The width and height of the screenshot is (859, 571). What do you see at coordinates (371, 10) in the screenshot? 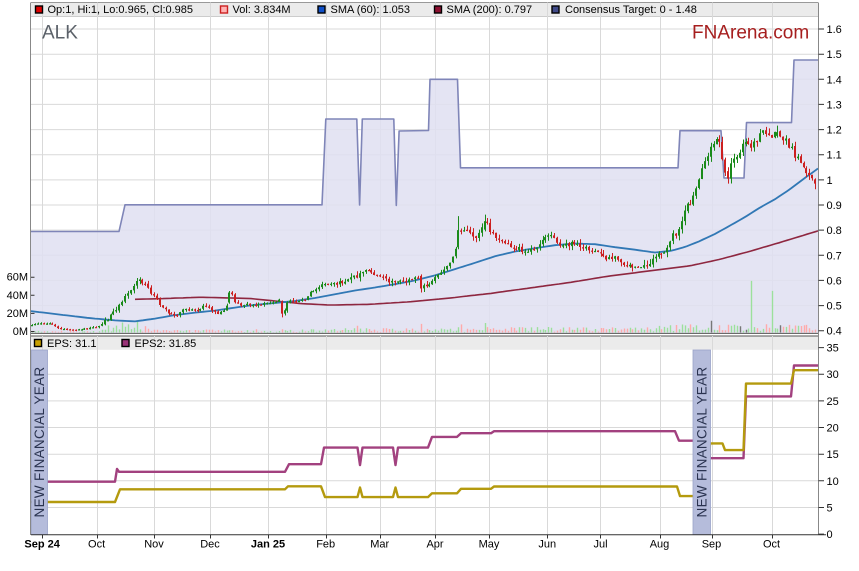
I see `svg-text: SMA (60): 1.053` at bounding box center [371, 10].